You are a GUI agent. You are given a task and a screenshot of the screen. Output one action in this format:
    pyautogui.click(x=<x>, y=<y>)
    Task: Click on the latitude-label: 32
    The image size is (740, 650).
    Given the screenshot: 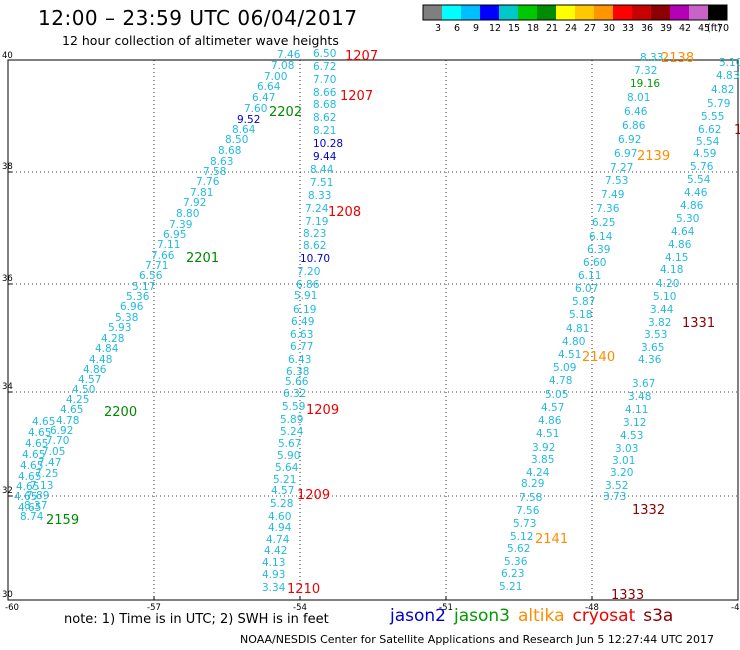 What is the action you would take?
    pyautogui.click(x=7, y=491)
    